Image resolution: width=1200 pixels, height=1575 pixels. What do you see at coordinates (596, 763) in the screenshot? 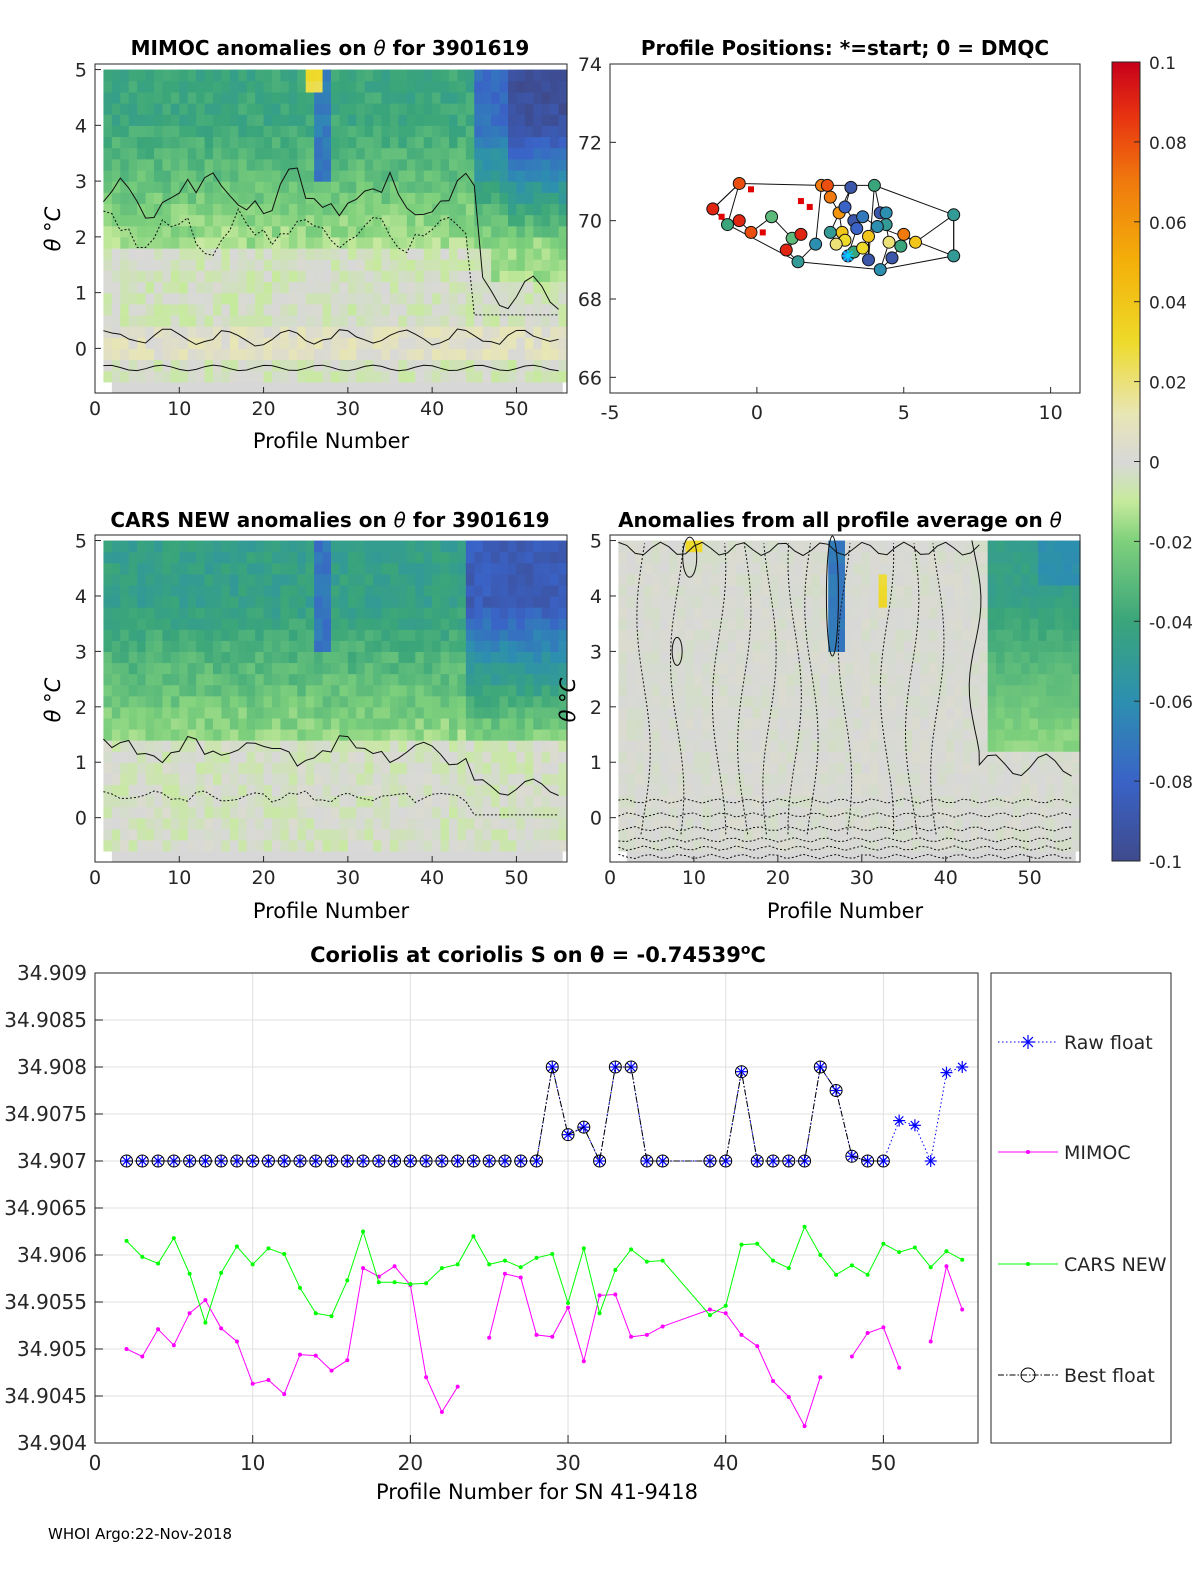
I see `y-tick-label: 1` at bounding box center [596, 763].